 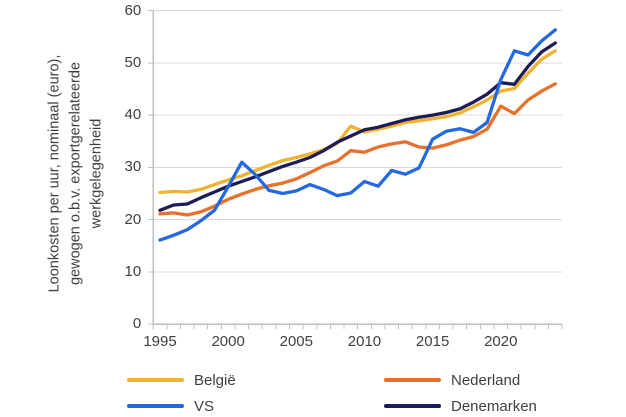 I want to click on x-tick-label-2020: 2020, so click(x=501, y=341).